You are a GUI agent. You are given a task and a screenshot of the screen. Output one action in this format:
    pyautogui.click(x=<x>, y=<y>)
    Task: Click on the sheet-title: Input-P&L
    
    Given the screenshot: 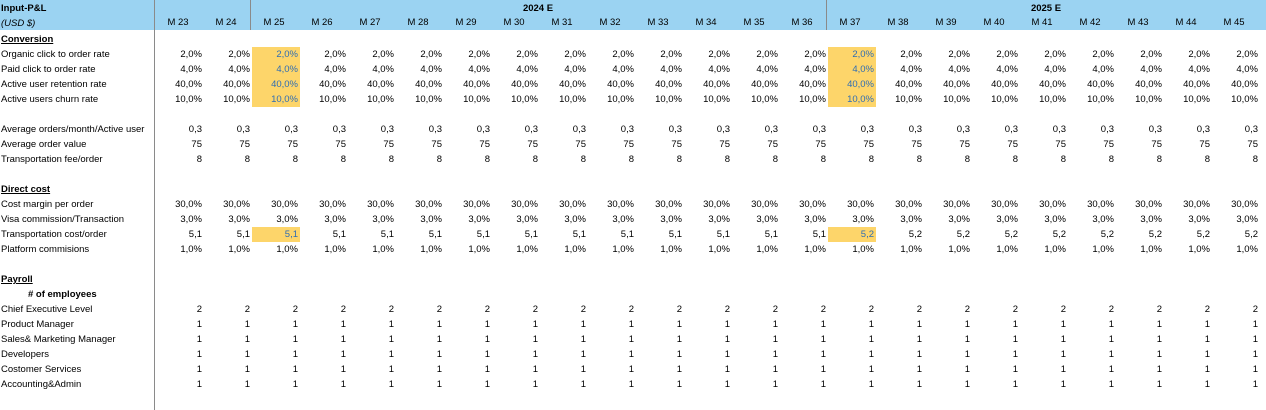 What is the action you would take?
    pyautogui.click(x=24, y=8)
    